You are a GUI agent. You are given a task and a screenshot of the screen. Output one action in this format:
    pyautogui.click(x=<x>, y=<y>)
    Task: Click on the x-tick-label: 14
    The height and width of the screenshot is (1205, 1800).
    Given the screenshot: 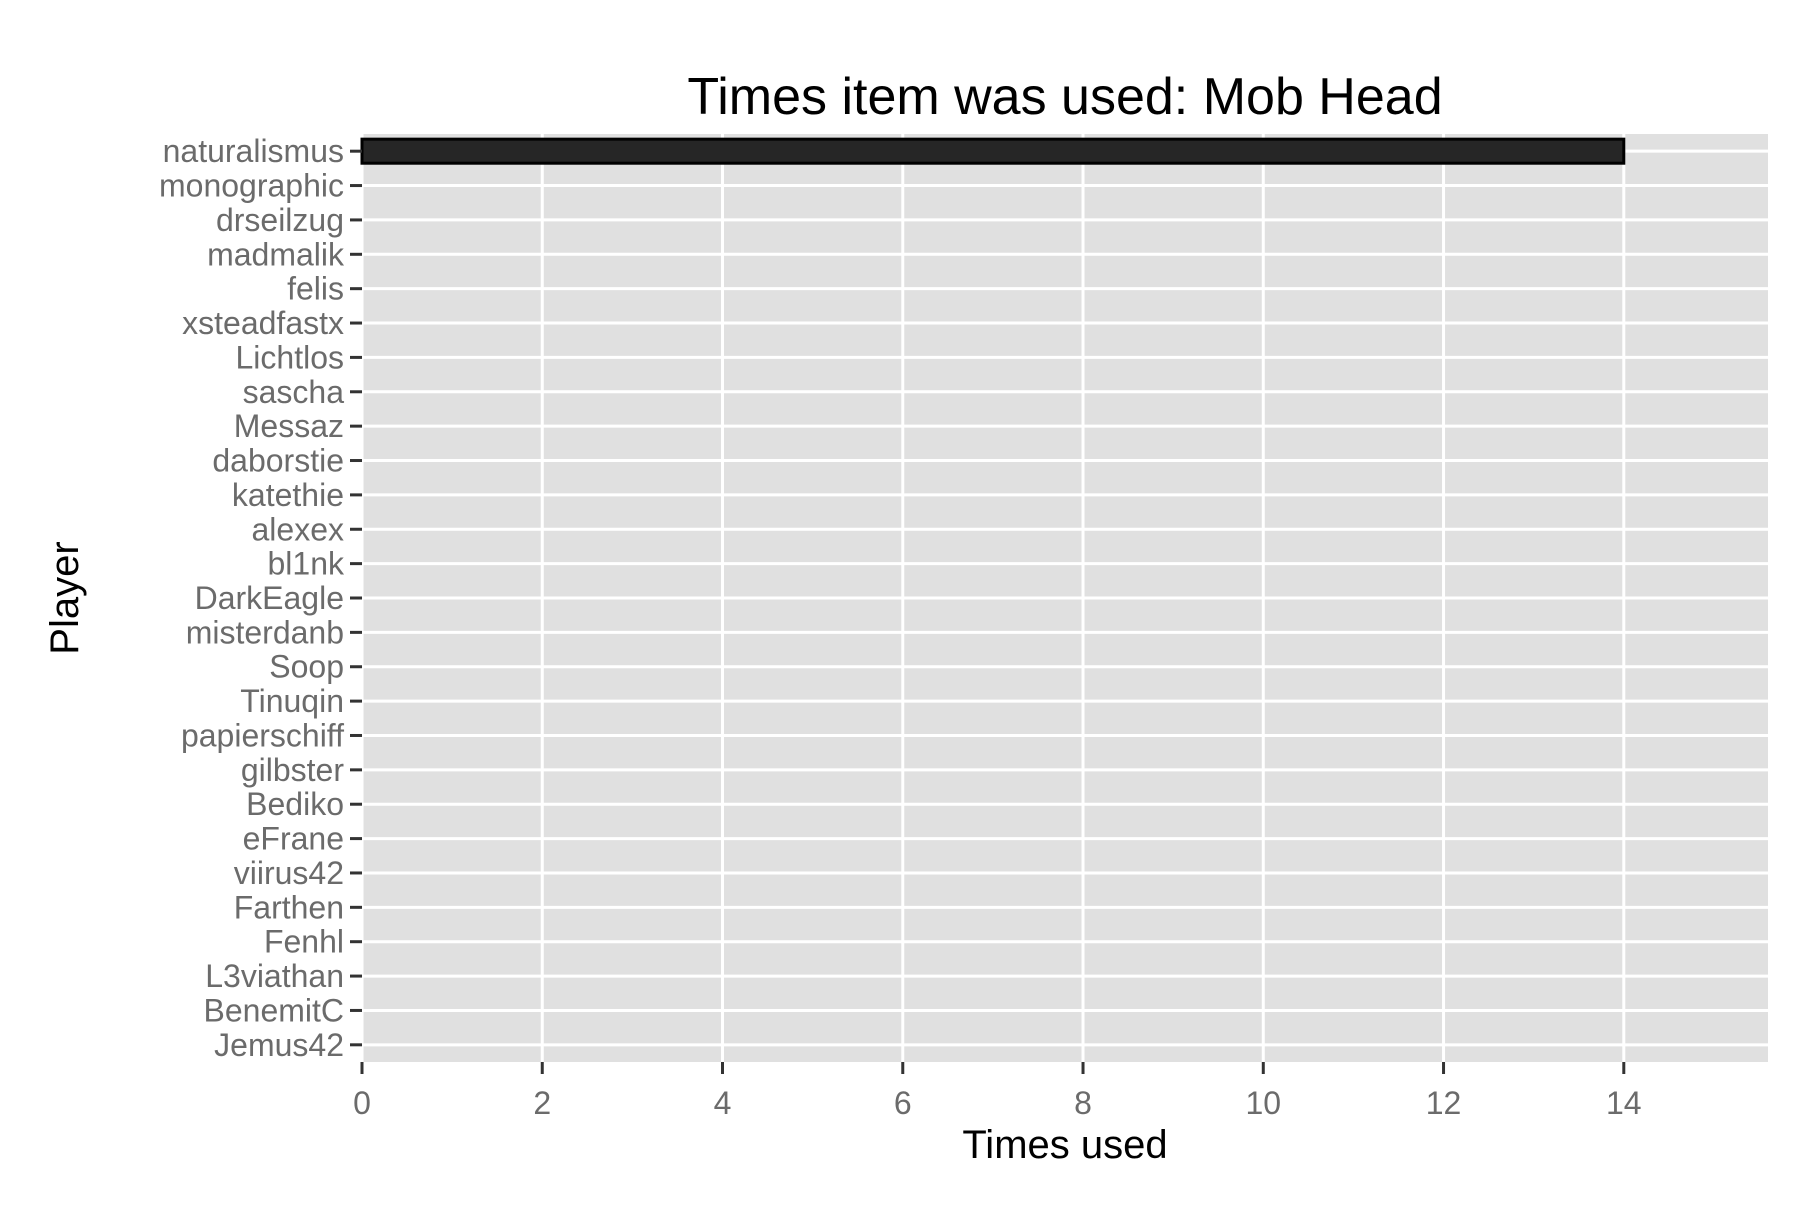 What is the action you would take?
    pyautogui.click(x=1624, y=1103)
    